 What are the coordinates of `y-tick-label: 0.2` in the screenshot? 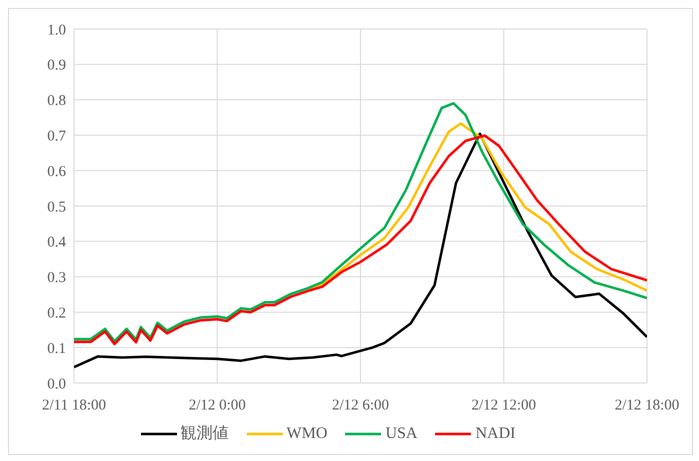 It's located at (56, 314).